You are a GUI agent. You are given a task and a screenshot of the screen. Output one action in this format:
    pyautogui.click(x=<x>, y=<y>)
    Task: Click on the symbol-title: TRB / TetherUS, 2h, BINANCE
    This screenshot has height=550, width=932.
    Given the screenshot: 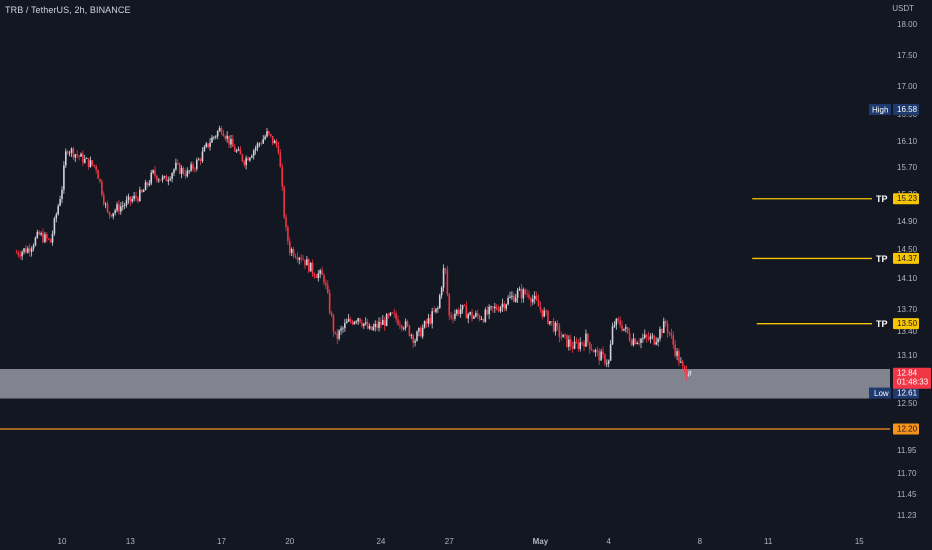 What is the action you would take?
    pyautogui.click(x=68, y=10)
    